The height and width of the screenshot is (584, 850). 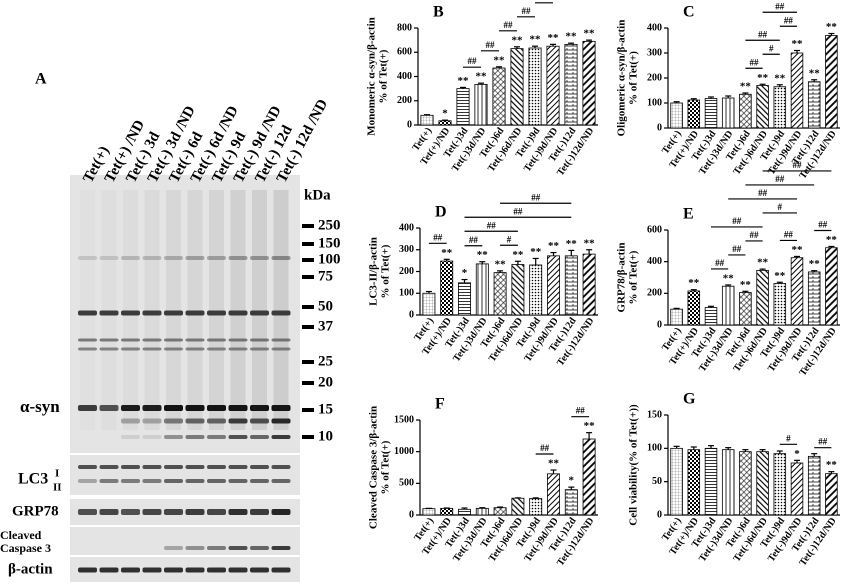 What do you see at coordinates (689, 12) in the screenshot?
I see `panel-letter: C` at bounding box center [689, 12].